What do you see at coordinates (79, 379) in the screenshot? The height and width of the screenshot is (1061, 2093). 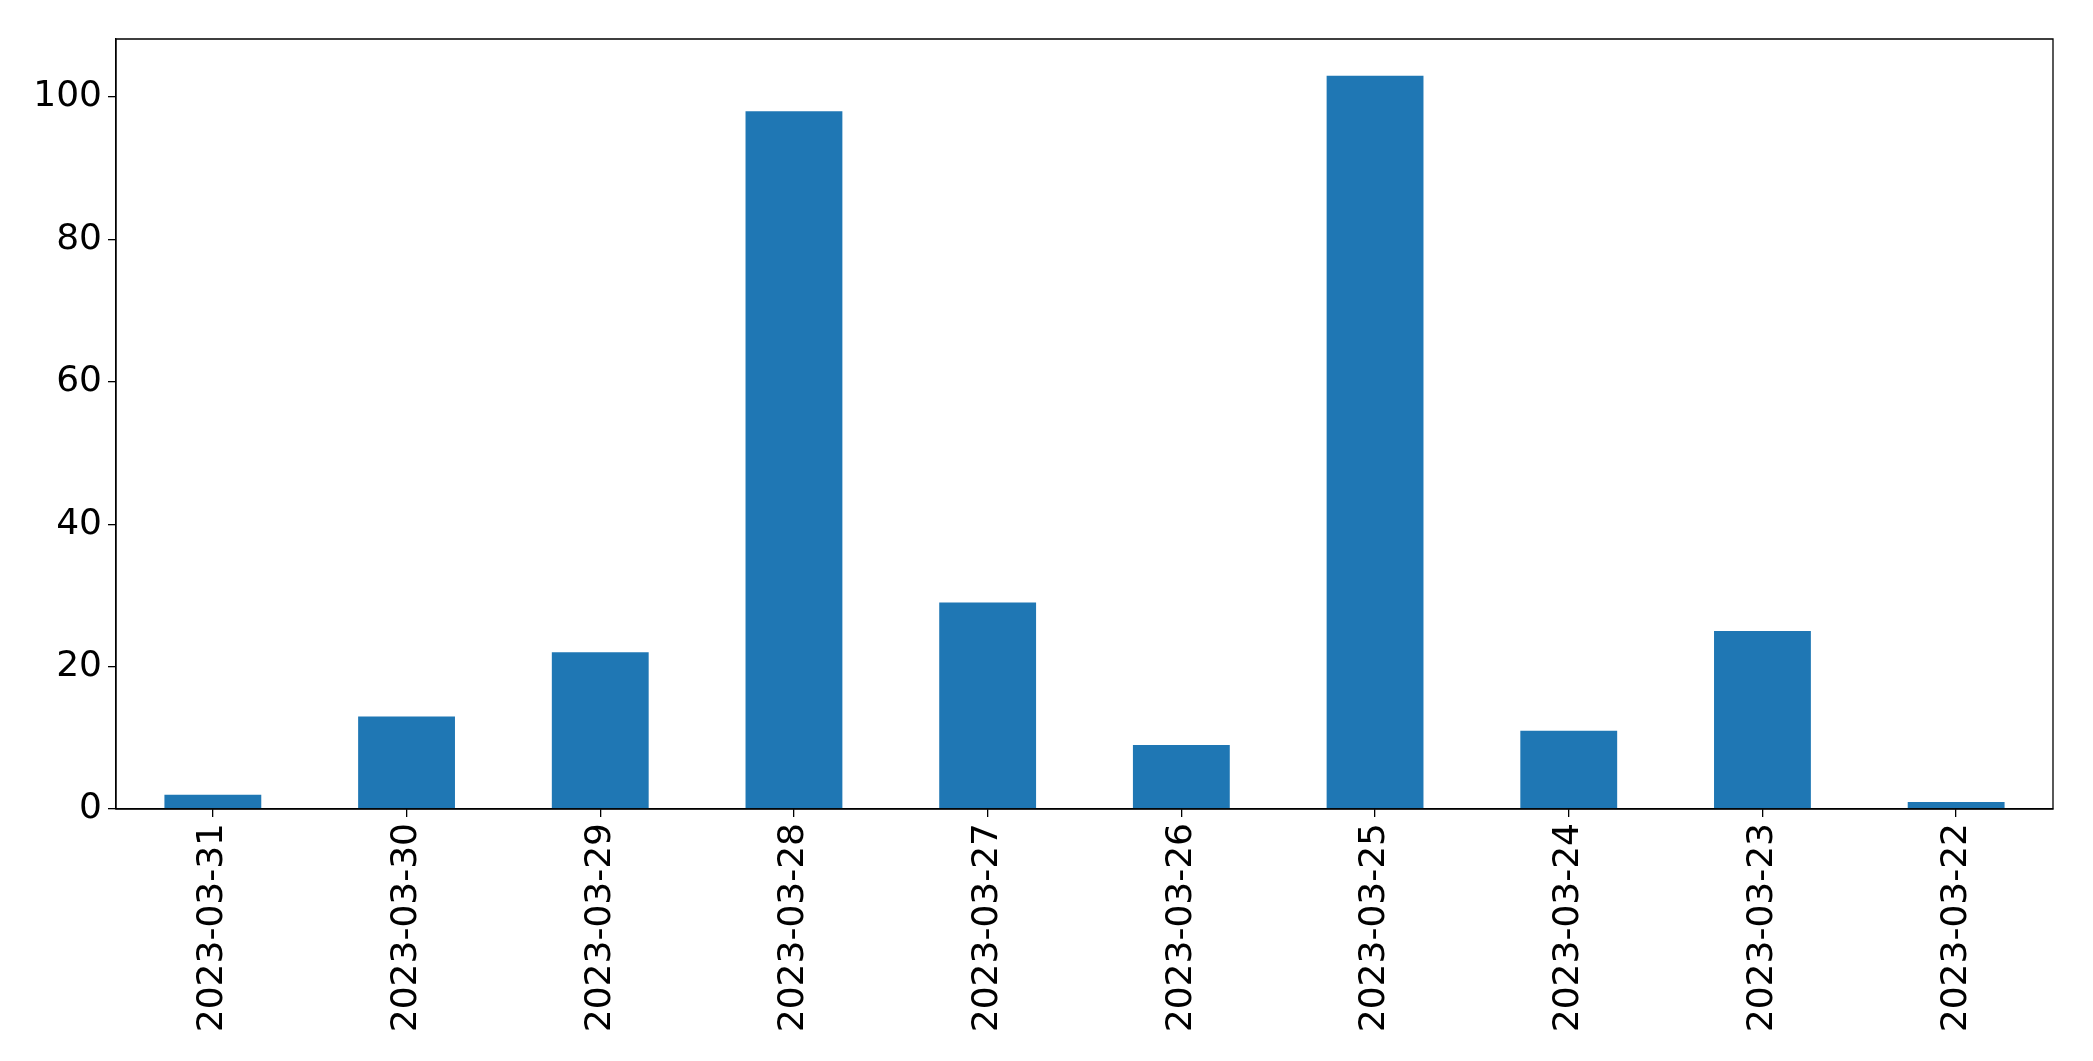 I see `y-tick-label: 60` at bounding box center [79, 379].